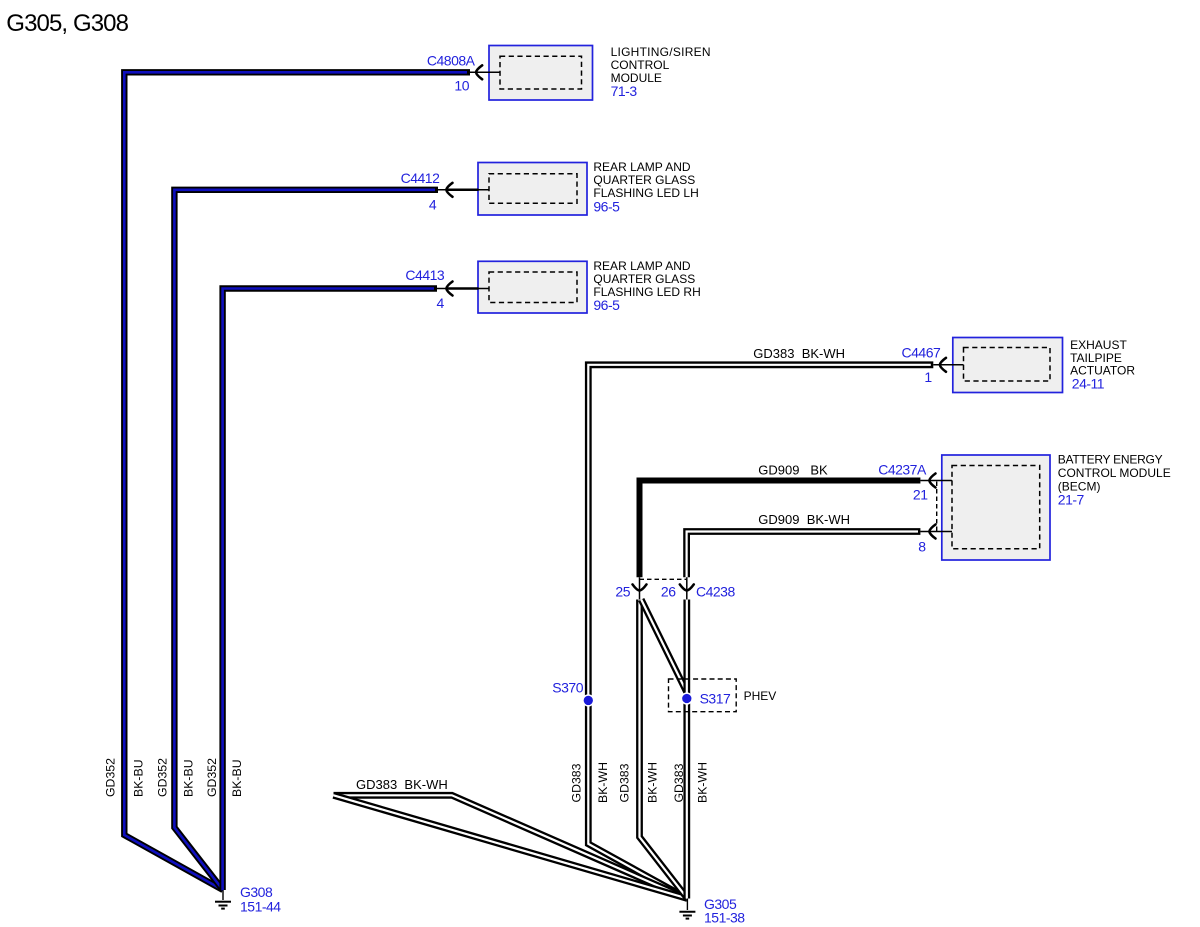 The image size is (1200, 927). I want to click on svg-text: LIGHTING/SIREN, so click(661, 52).